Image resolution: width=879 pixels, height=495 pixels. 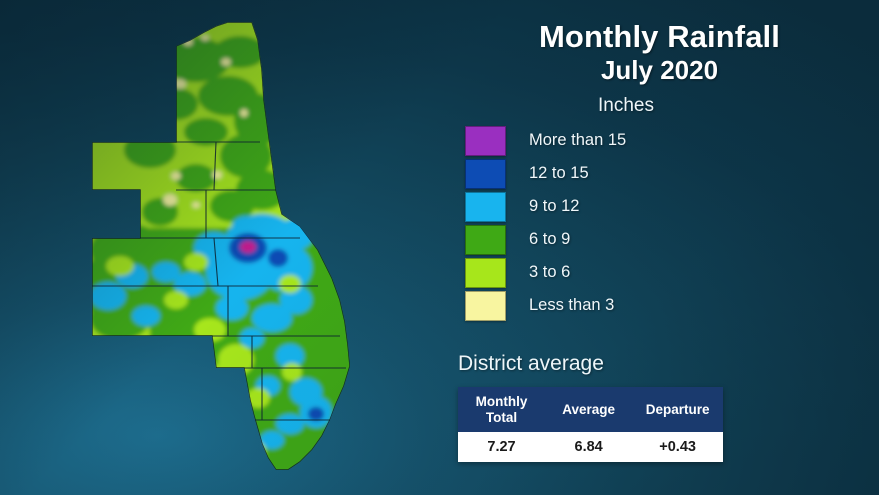 What do you see at coordinates (659, 69) in the screenshot?
I see `page-subtitle: July 2020` at bounding box center [659, 69].